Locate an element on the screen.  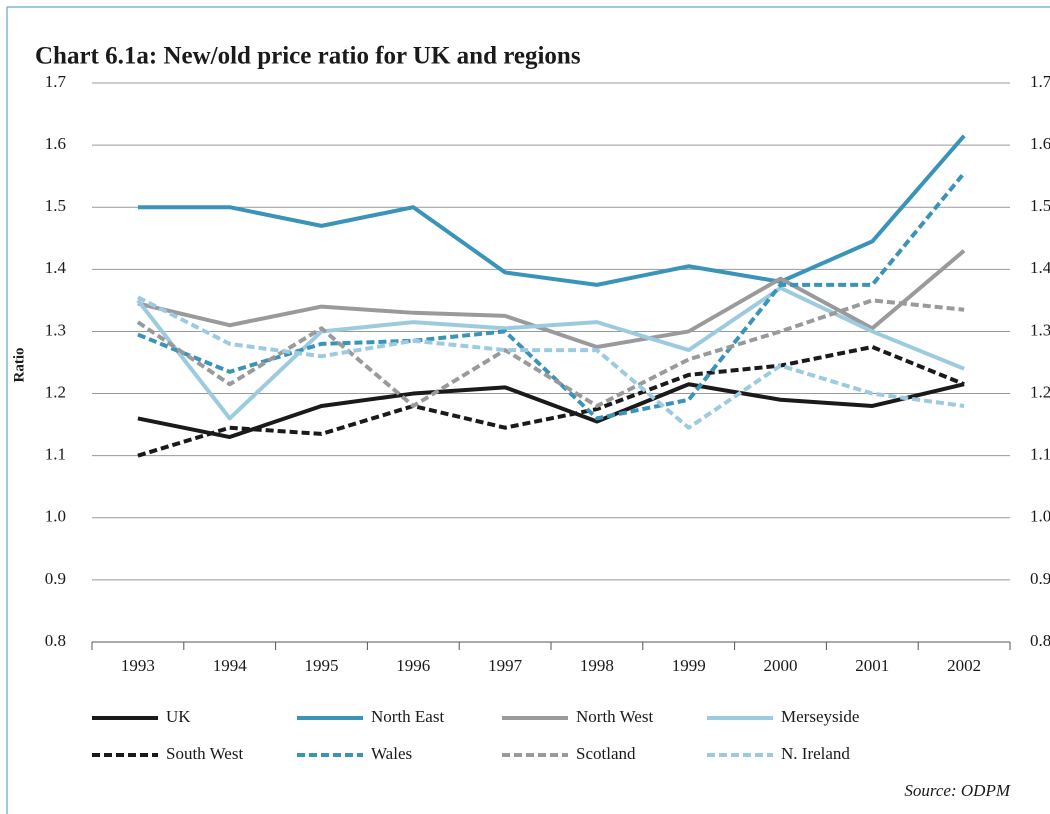
x-tick-label: 1993 is located at coordinates (138, 665).